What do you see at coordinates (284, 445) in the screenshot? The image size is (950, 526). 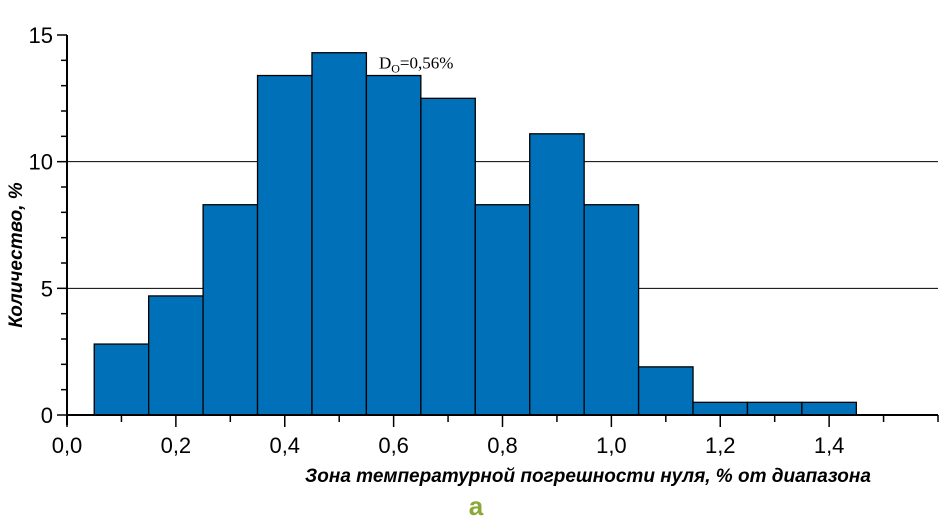 I see `x-tick-label: 0,4` at bounding box center [284, 445].